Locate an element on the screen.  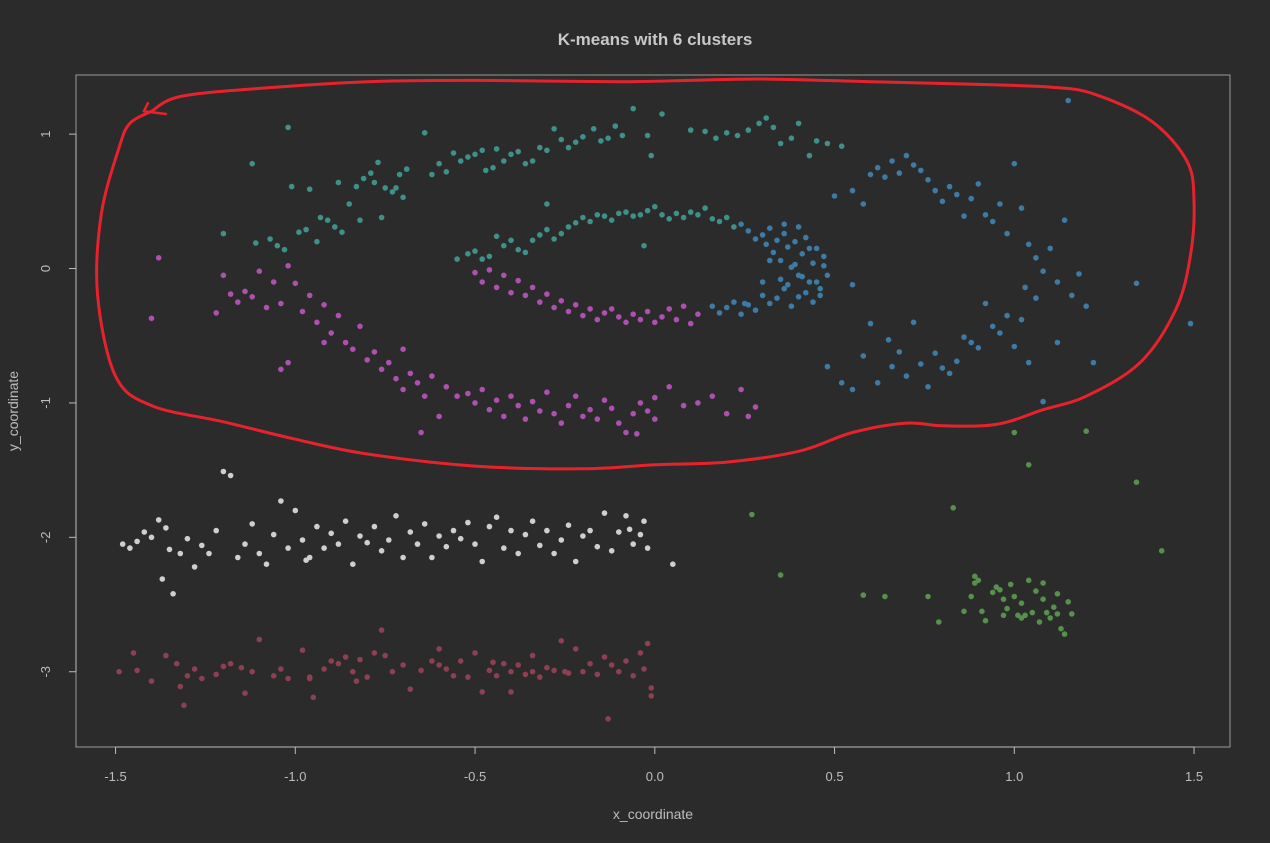
x-tick-label: -1.0 is located at coordinates (295, 776).